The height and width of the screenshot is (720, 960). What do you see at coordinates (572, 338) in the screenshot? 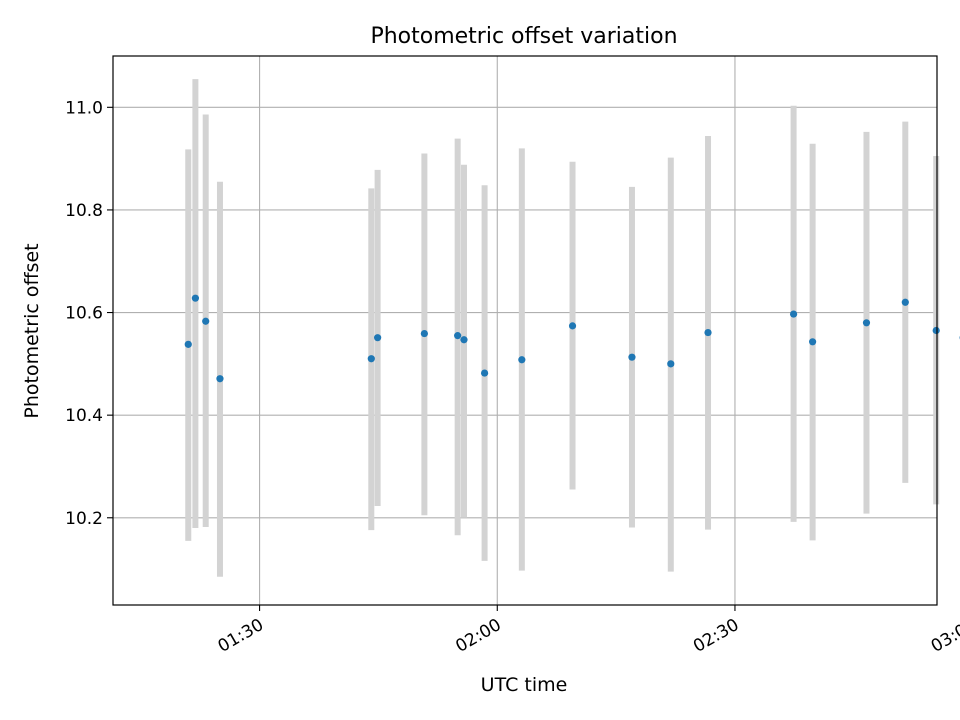
I see `data-points` at bounding box center [572, 338].